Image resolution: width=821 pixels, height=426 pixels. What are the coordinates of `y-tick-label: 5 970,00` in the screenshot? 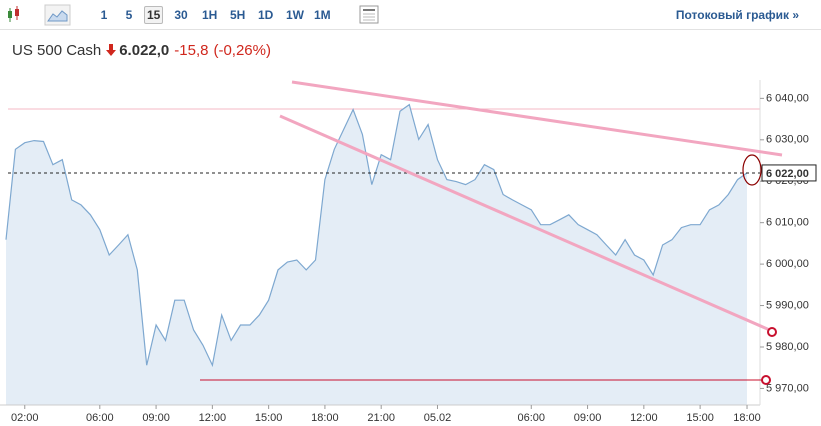 It's located at (787, 388).